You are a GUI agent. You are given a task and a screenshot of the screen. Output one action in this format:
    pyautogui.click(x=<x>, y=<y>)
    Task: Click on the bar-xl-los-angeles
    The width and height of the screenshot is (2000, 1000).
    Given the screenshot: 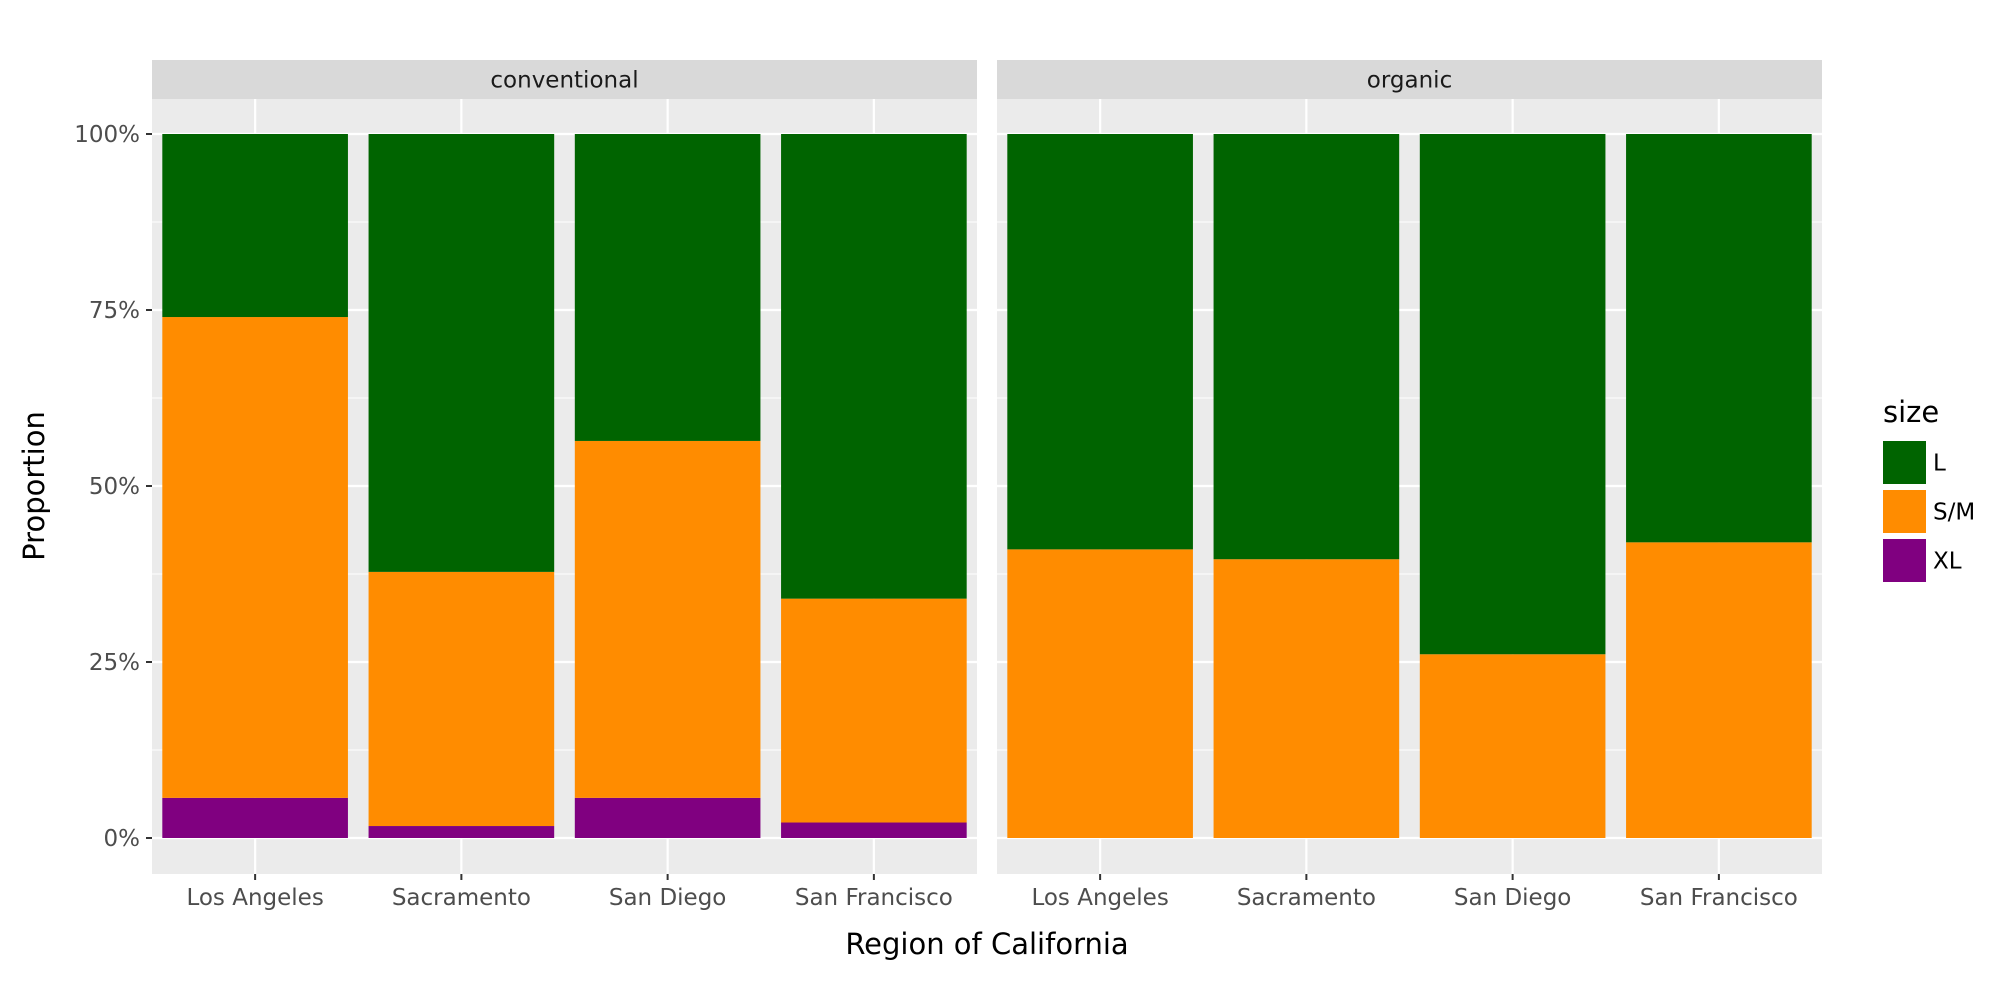 What is the action you would take?
    pyautogui.click(x=255, y=817)
    